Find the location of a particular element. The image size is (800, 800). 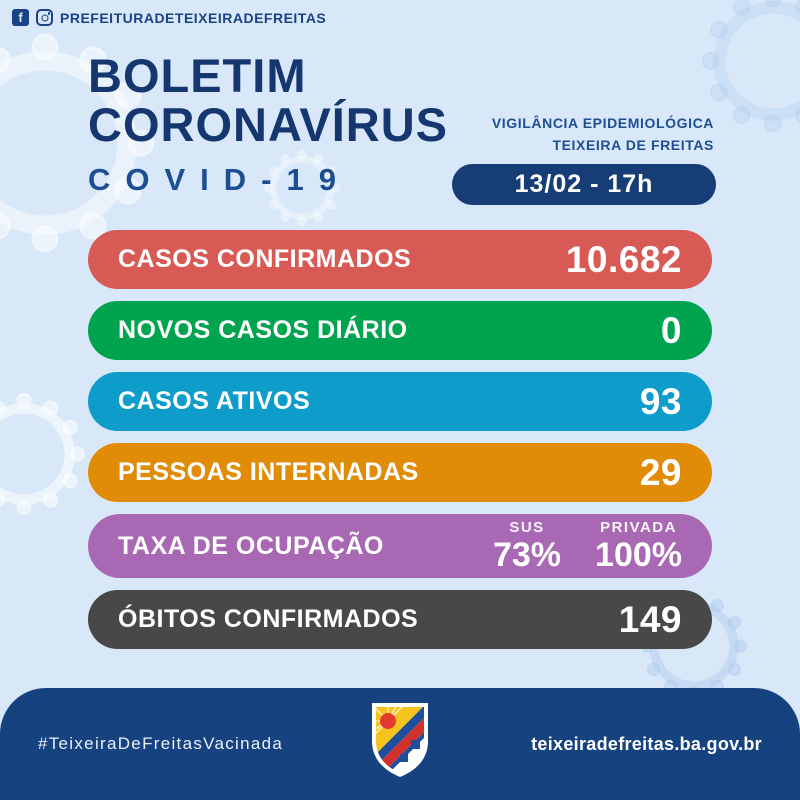

stat-value: 29 is located at coordinates (660, 472).